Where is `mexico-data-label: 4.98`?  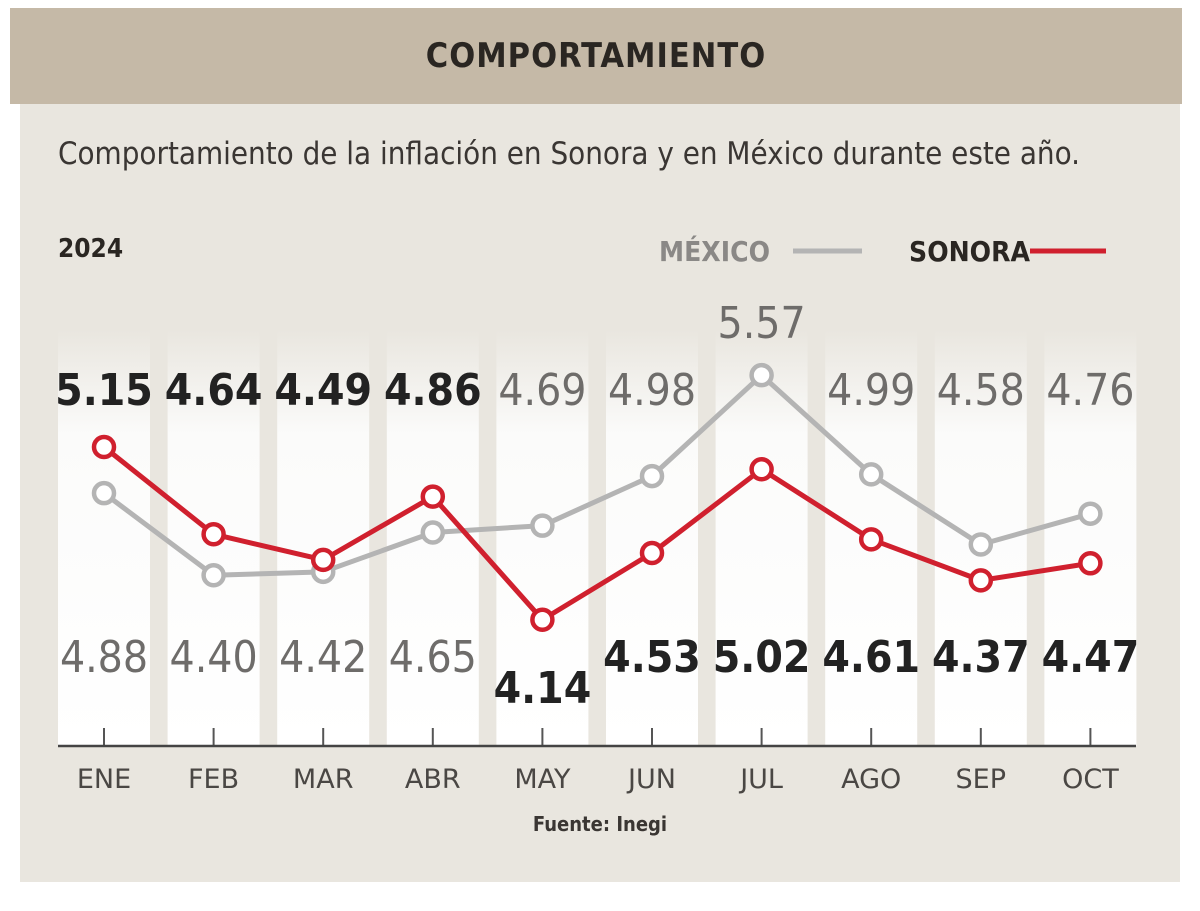
mexico-data-label: 4.98 is located at coordinates (652, 390).